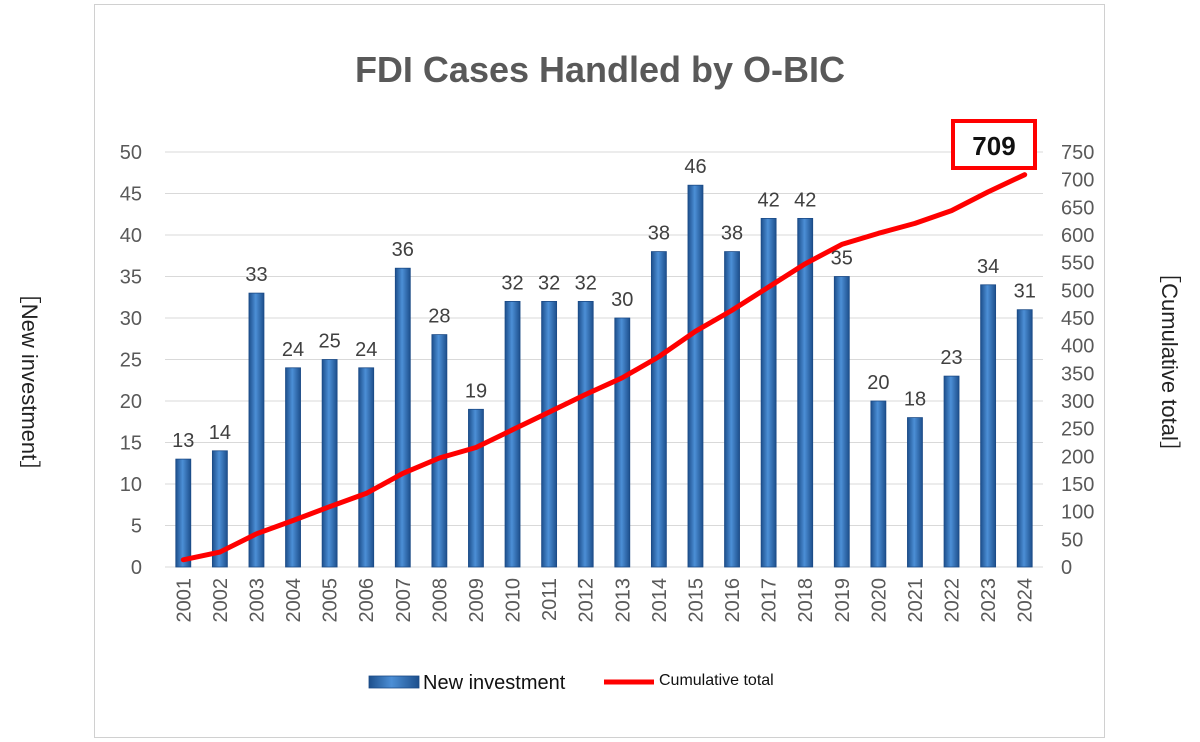 The height and width of the screenshot is (742, 1200). What do you see at coordinates (571, 683) in the screenshot?
I see `legend: New investment Cumulative total` at bounding box center [571, 683].